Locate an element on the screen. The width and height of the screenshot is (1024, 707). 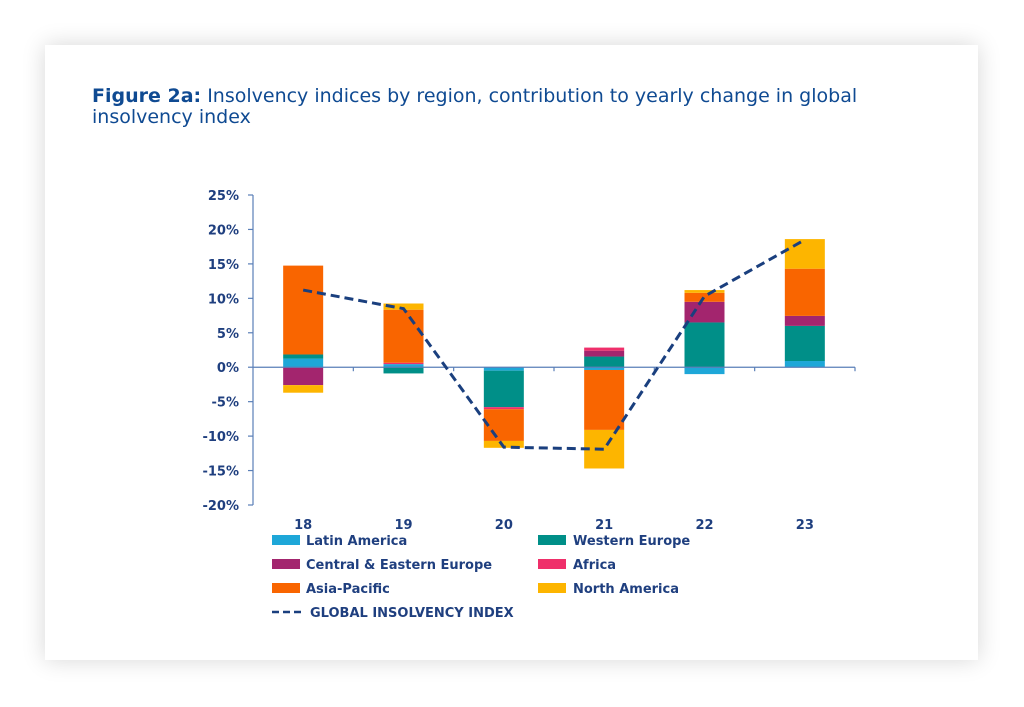
y-tick-label: 25% is located at coordinates (223, 196).